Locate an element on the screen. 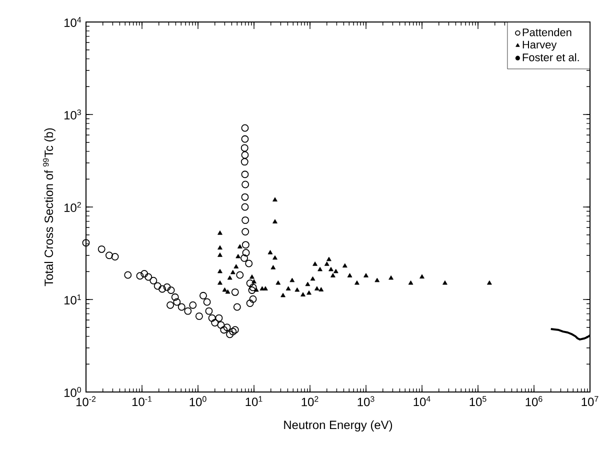 The width and height of the screenshot is (613, 457). y-tick-label: 10$^{0}$ is located at coordinates (73, 391).